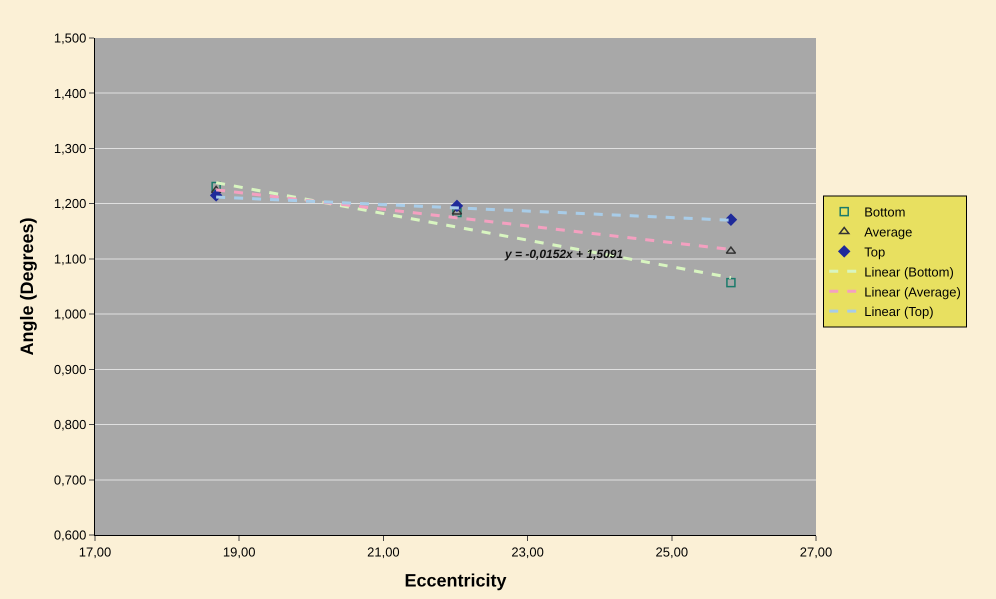  Describe the element at coordinates (70, 148) in the screenshot. I see `y-tick-label: 1,300` at that location.